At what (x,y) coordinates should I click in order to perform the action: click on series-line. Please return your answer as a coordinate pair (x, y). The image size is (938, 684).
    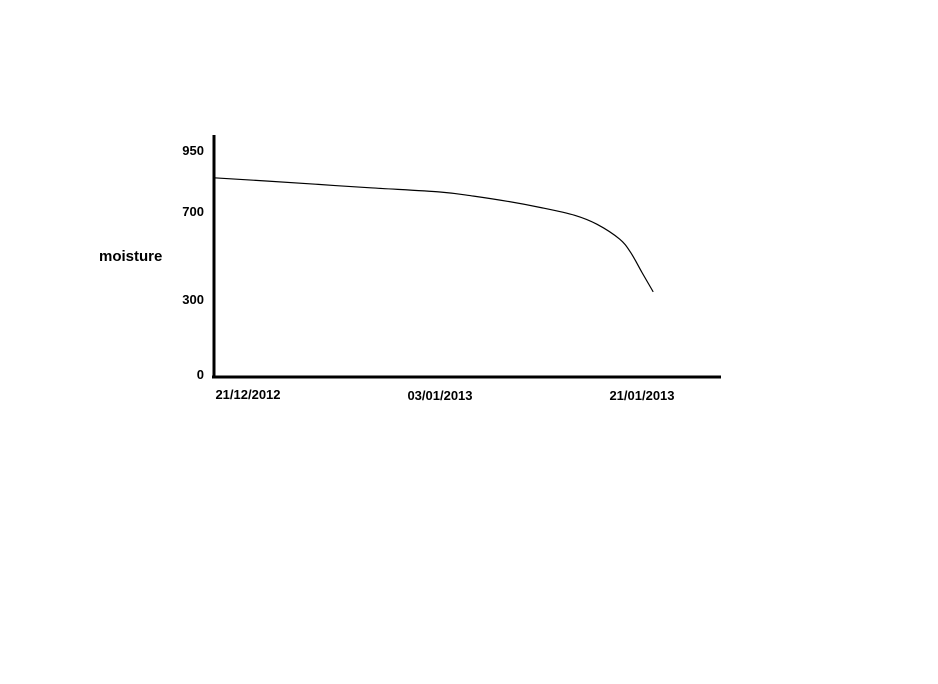
    Looking at the image, I should click on (433, 235).